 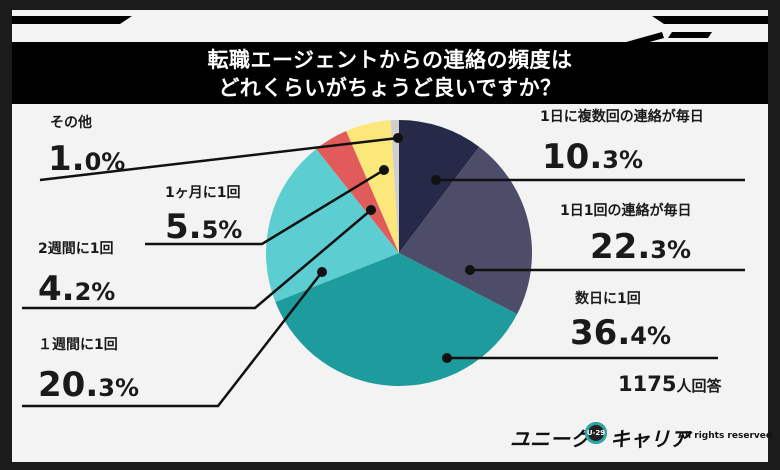 What do you see at coordinates (390, 88) in the screenshot?
I see `chart-title-line-2: どれくらいがちょうど良いですか？` at bounding box center [390, 88].